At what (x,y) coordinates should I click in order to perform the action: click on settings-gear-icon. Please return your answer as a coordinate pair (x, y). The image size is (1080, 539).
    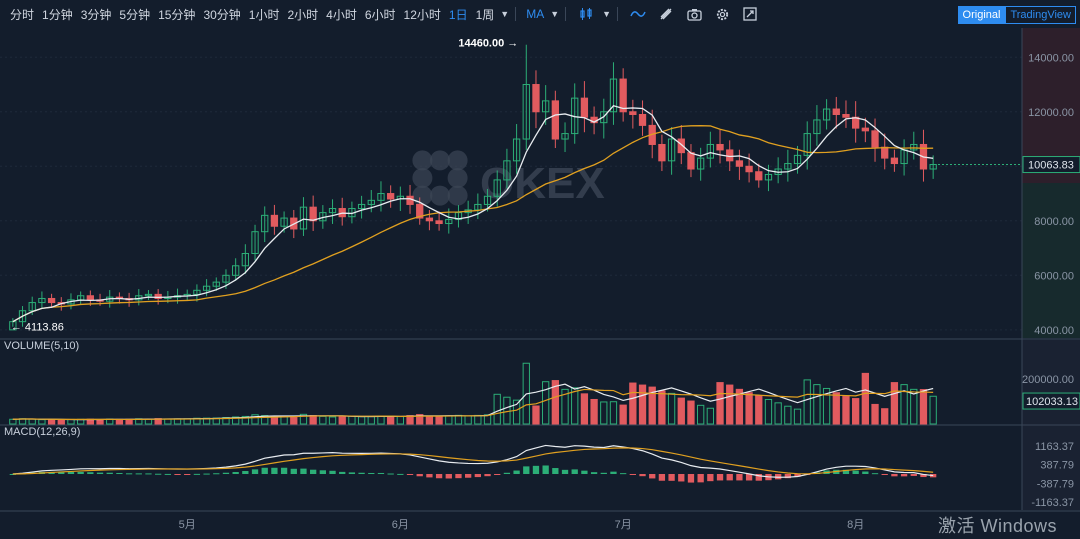
    Looking at the image, I should click on (722, 14).